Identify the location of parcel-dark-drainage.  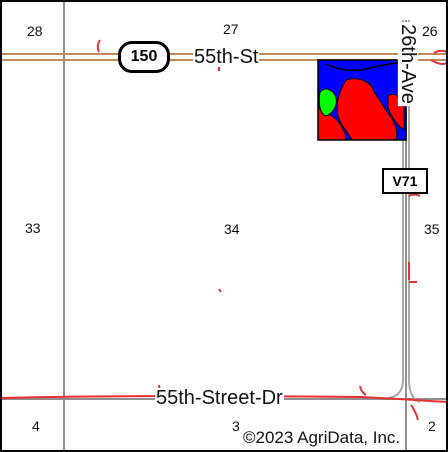
(364, 66).